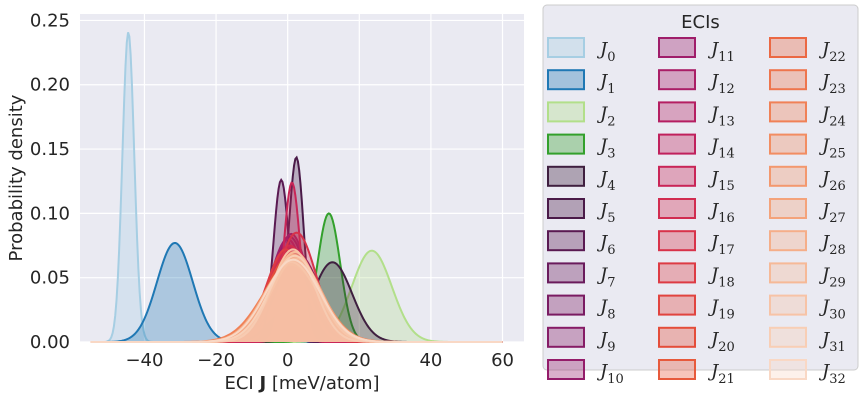 Image resolution: width=864 pixels, height=401 pixels. What do you see at coordinates (721, 310) in the screenshot?
I see `legend-label-J19: J19` at bounding box center [721, 310].